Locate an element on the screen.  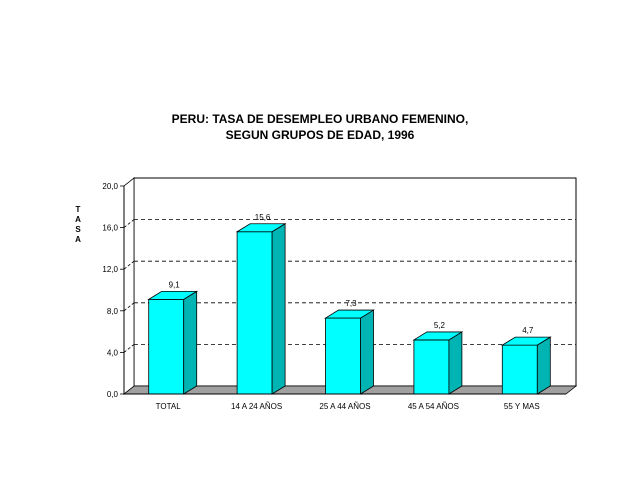
chart-side-wall is located at coordinates (129, 286).